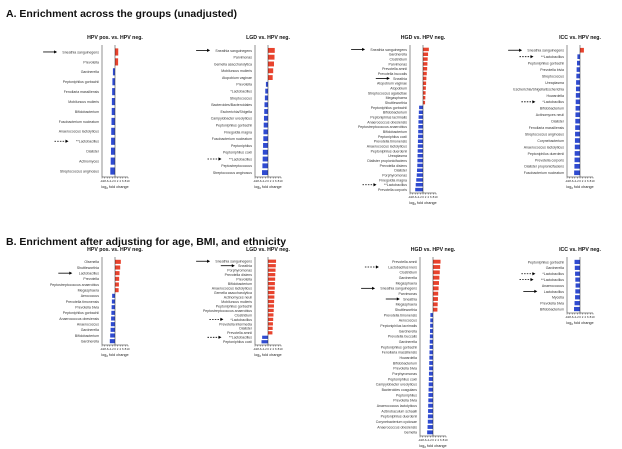 The height and width of the screenshot is (449, 622). I want to click on bar-clostridium, so click(436, 272).